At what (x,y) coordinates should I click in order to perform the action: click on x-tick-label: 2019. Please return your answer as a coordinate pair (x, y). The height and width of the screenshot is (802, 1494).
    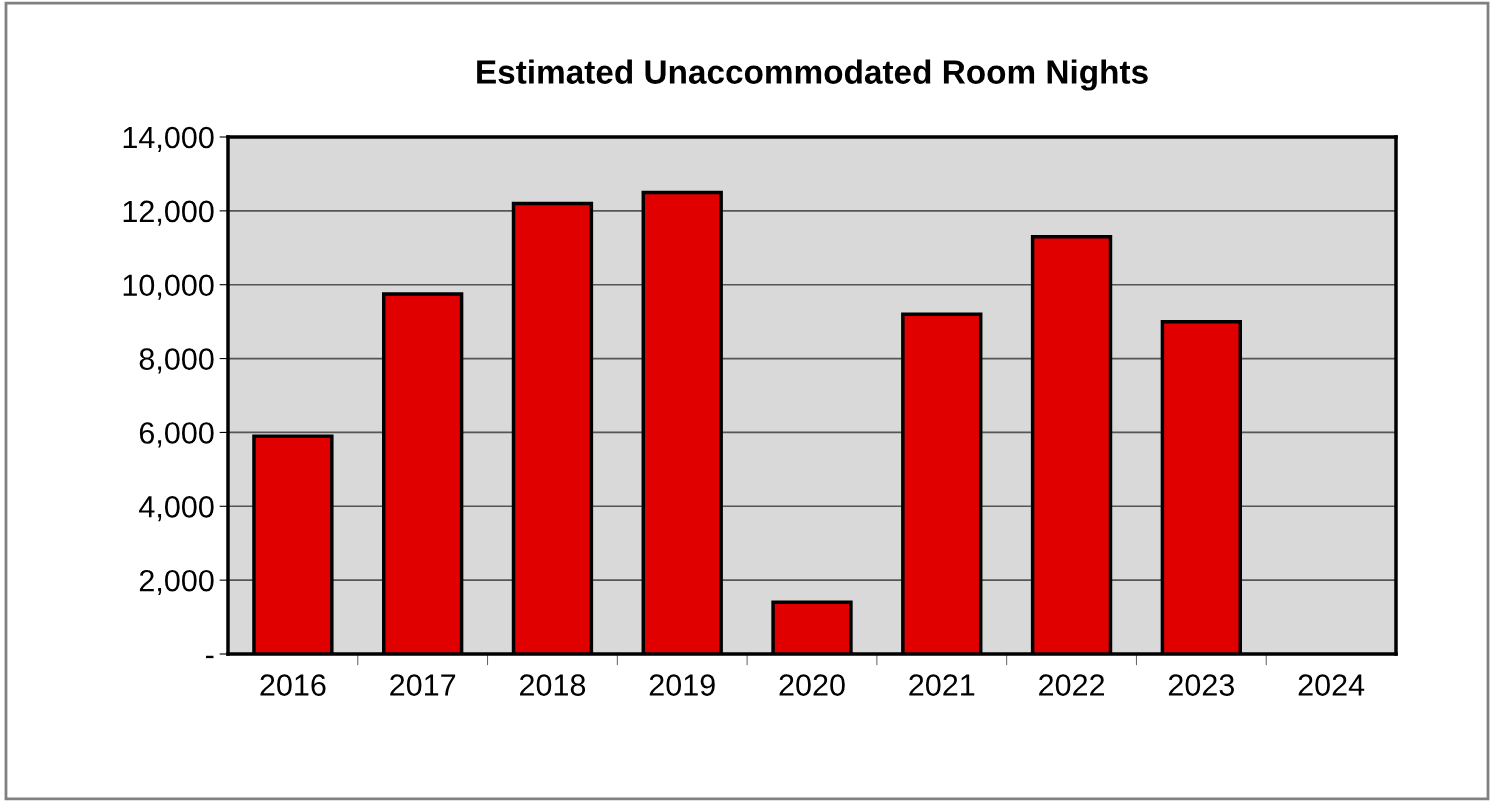
    Looking at the image, I should click on (682, 685).